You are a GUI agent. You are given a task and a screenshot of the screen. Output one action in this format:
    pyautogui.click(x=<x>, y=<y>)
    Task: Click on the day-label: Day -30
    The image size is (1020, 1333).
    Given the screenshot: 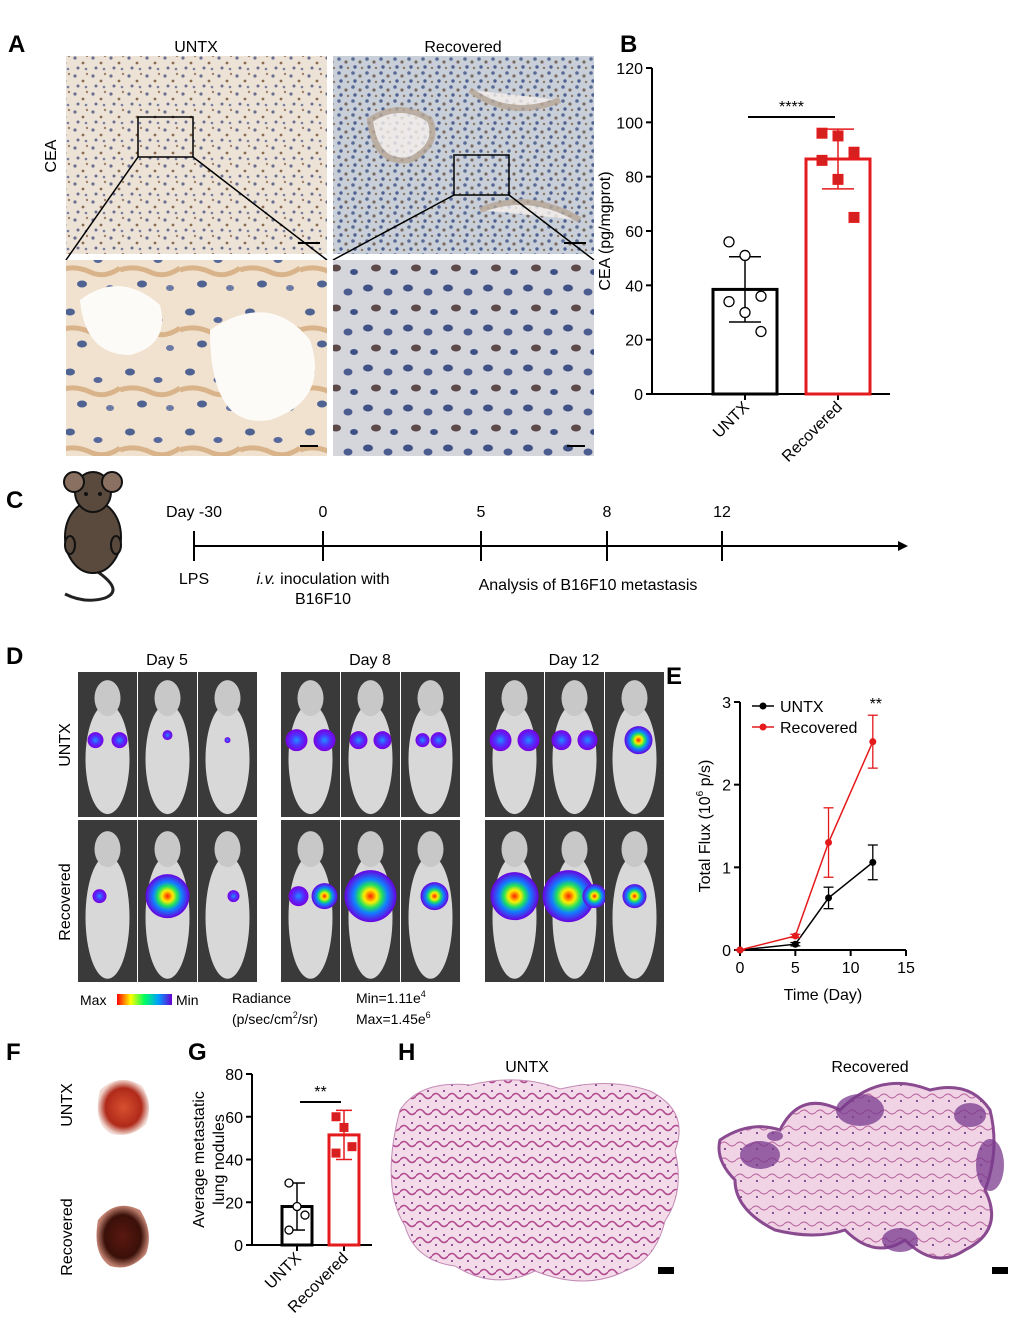 What is the action you would take?
    pyautogui.click(x=194, y=512)
    